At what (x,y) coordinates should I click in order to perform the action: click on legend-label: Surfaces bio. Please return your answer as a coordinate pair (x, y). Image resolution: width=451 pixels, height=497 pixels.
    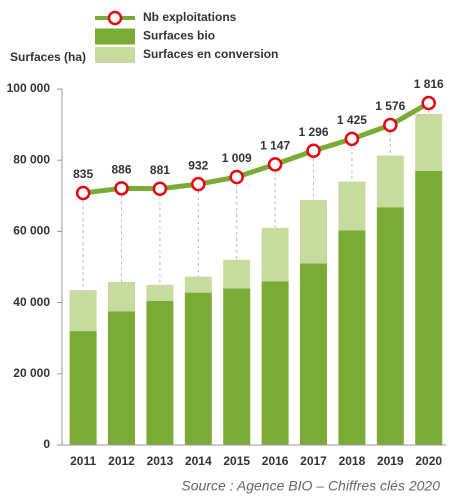
    Looking at the image, I should click on (179, 36).